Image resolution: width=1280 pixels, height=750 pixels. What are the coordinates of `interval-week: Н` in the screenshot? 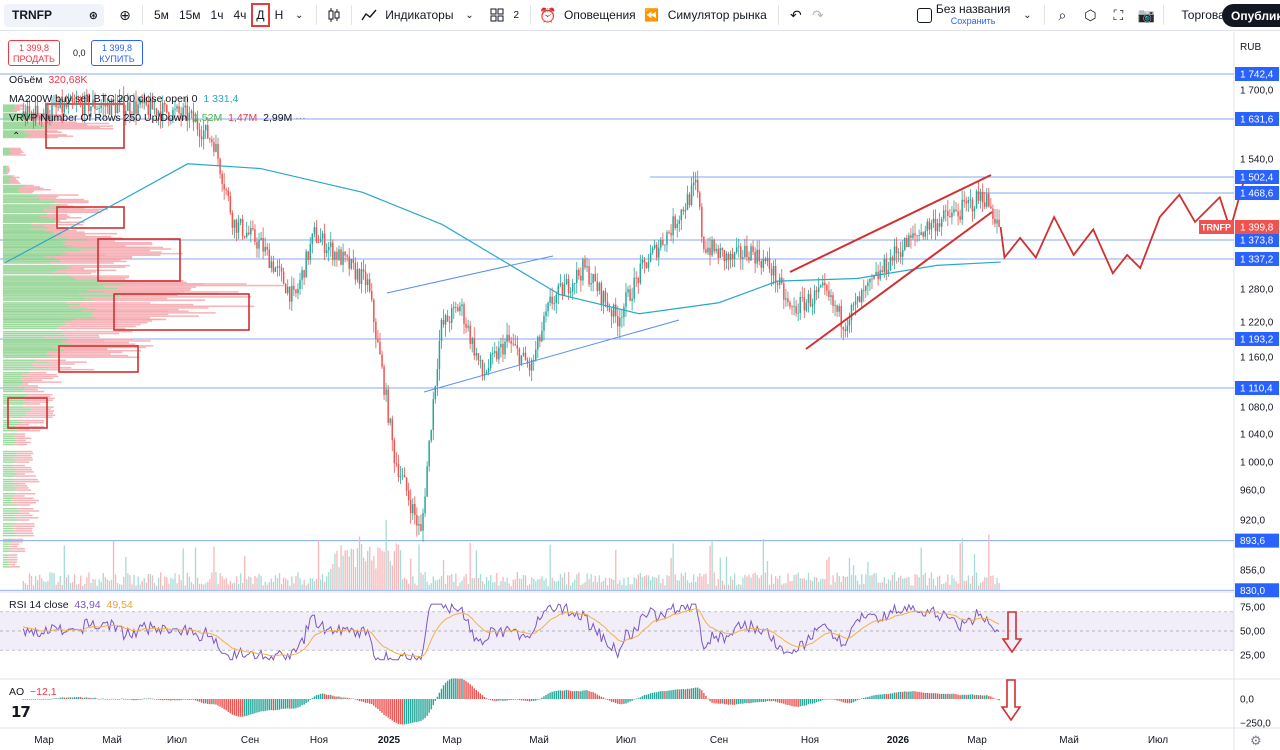 It's located at (279, 15).